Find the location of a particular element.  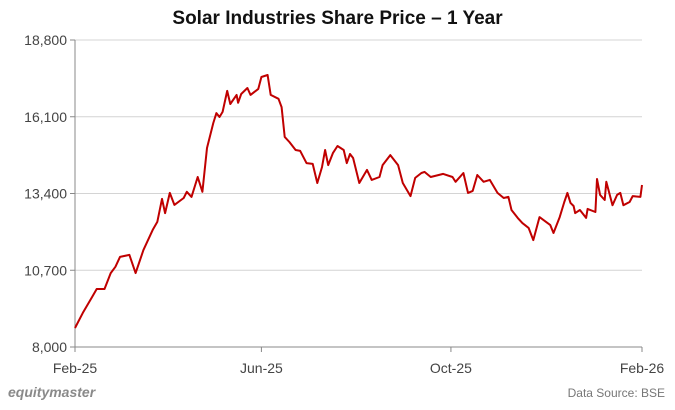

y-tick-label: 16,100 is located at coordinates (45, 117).